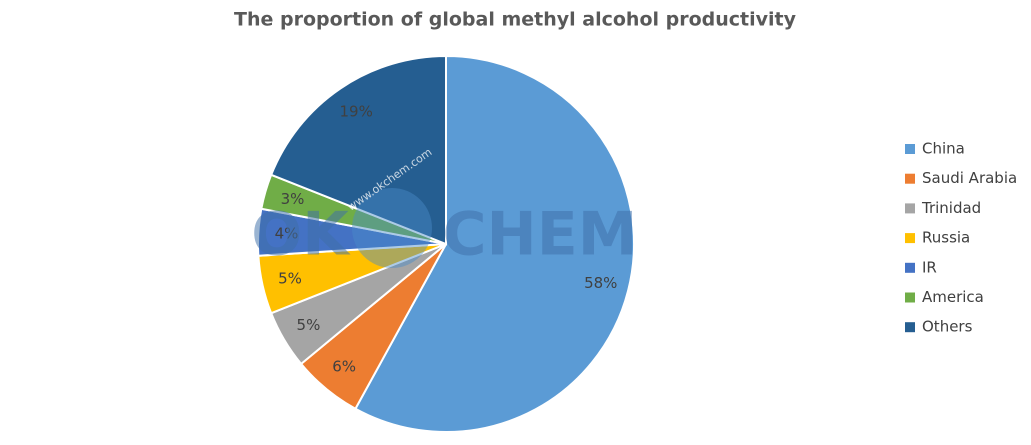 The image size is (1031, 445). I want to click on data-label: 58%, so click(600, 283).